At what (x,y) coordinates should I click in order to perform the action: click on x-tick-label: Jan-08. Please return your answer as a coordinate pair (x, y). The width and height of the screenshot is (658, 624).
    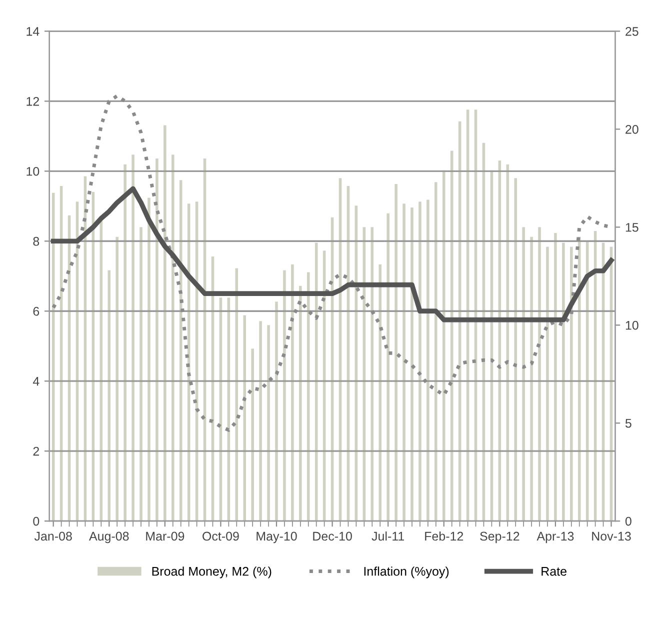
    Looking at the image, I should click on (53, 536).